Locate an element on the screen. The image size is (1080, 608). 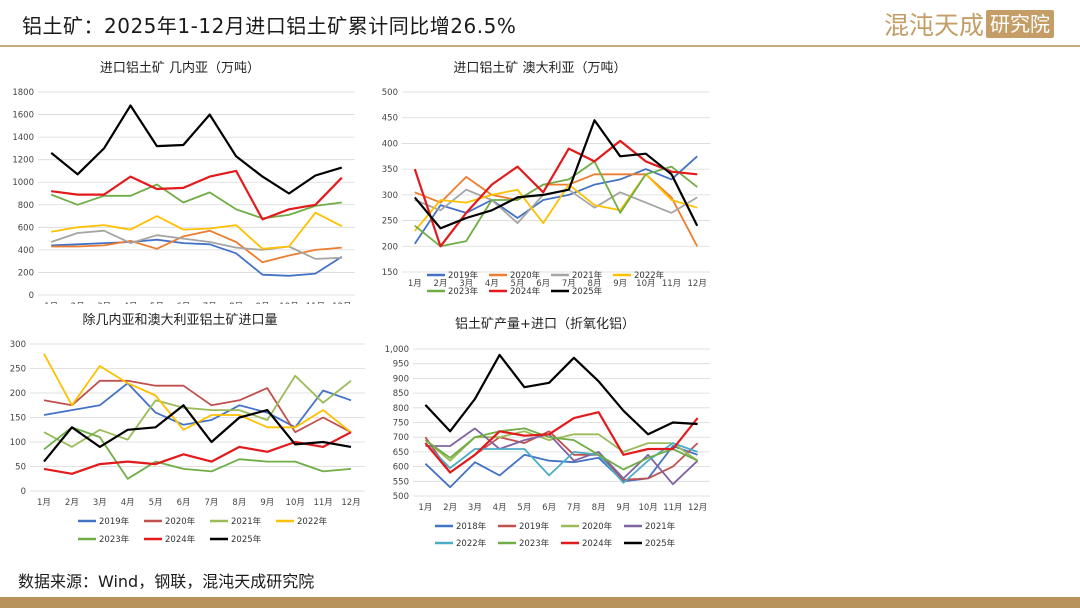
y-tick-label: 1000 is located at coordinates (23, 183).